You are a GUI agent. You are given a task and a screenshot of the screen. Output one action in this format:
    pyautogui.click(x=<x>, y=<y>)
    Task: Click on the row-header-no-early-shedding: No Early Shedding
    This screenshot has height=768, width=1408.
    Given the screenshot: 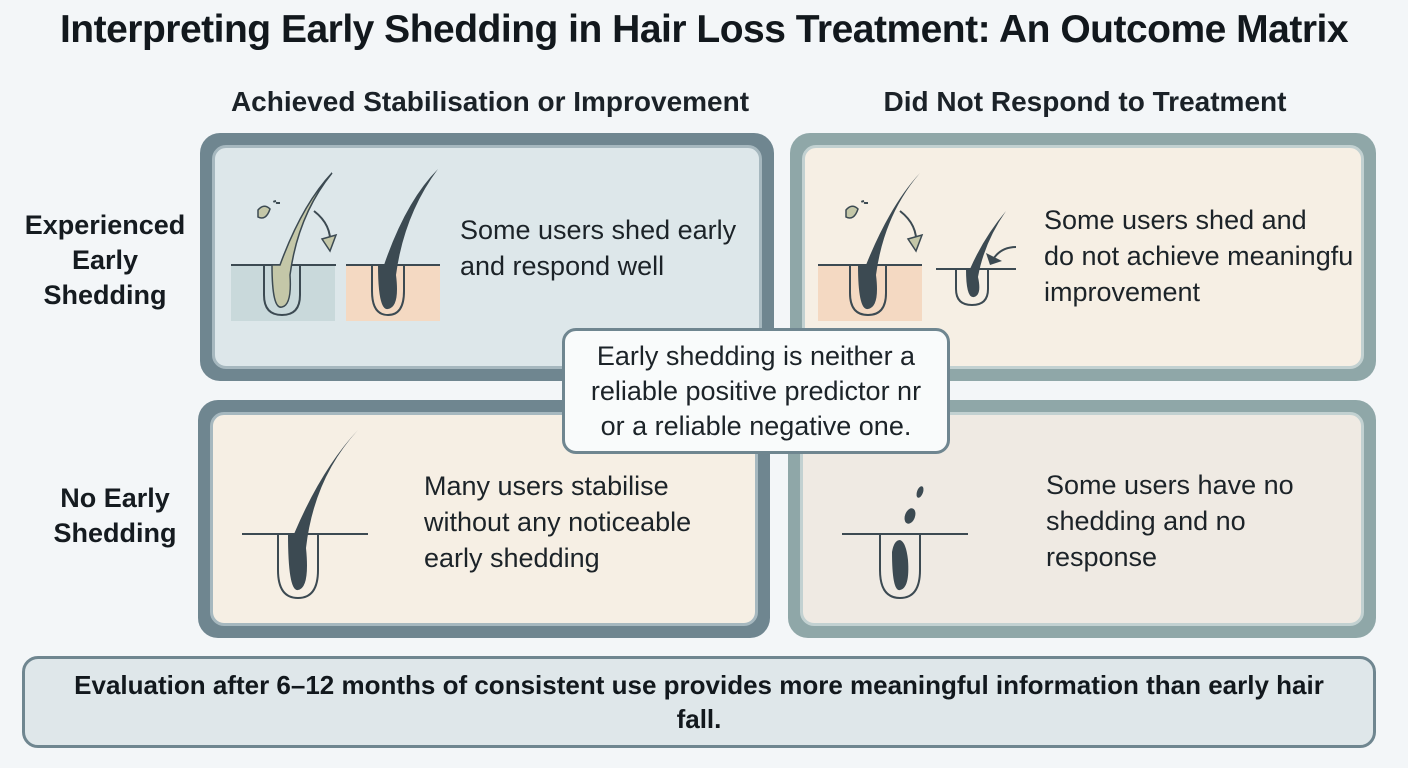 What is the action you would take?
    pyautogui.click(x=115, y=515)
    